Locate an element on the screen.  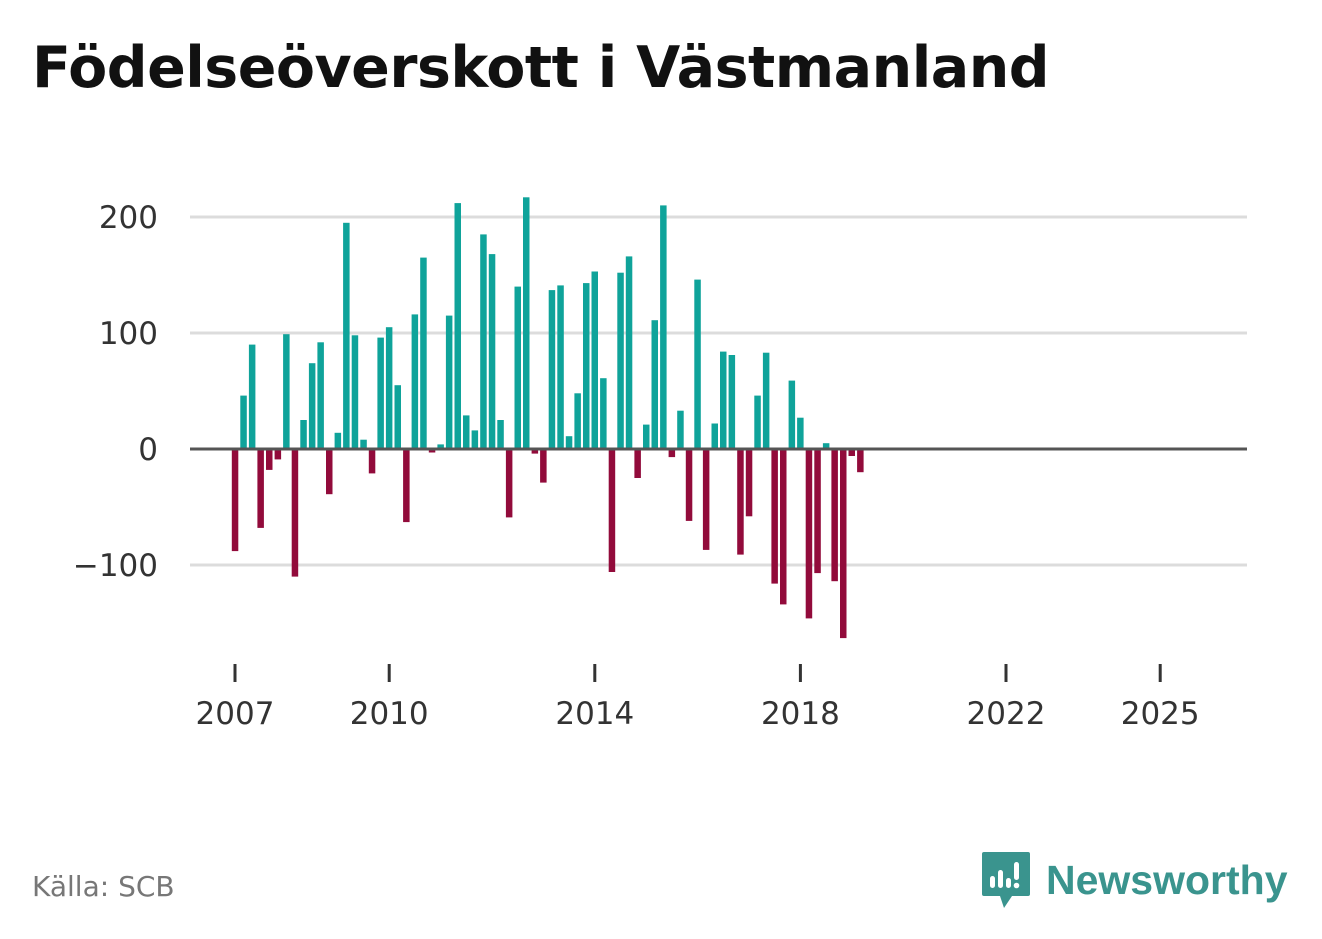
x-tick-label: 2014 is located at coordinates (594, 714).